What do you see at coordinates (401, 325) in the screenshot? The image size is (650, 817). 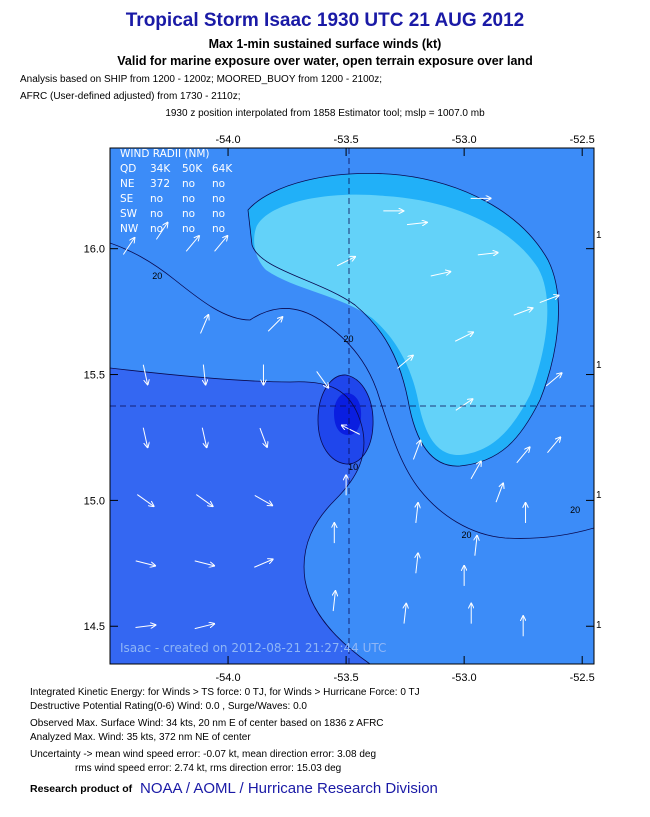 I see `contour-region-30plus-kt` at bounding box center [401, 325].